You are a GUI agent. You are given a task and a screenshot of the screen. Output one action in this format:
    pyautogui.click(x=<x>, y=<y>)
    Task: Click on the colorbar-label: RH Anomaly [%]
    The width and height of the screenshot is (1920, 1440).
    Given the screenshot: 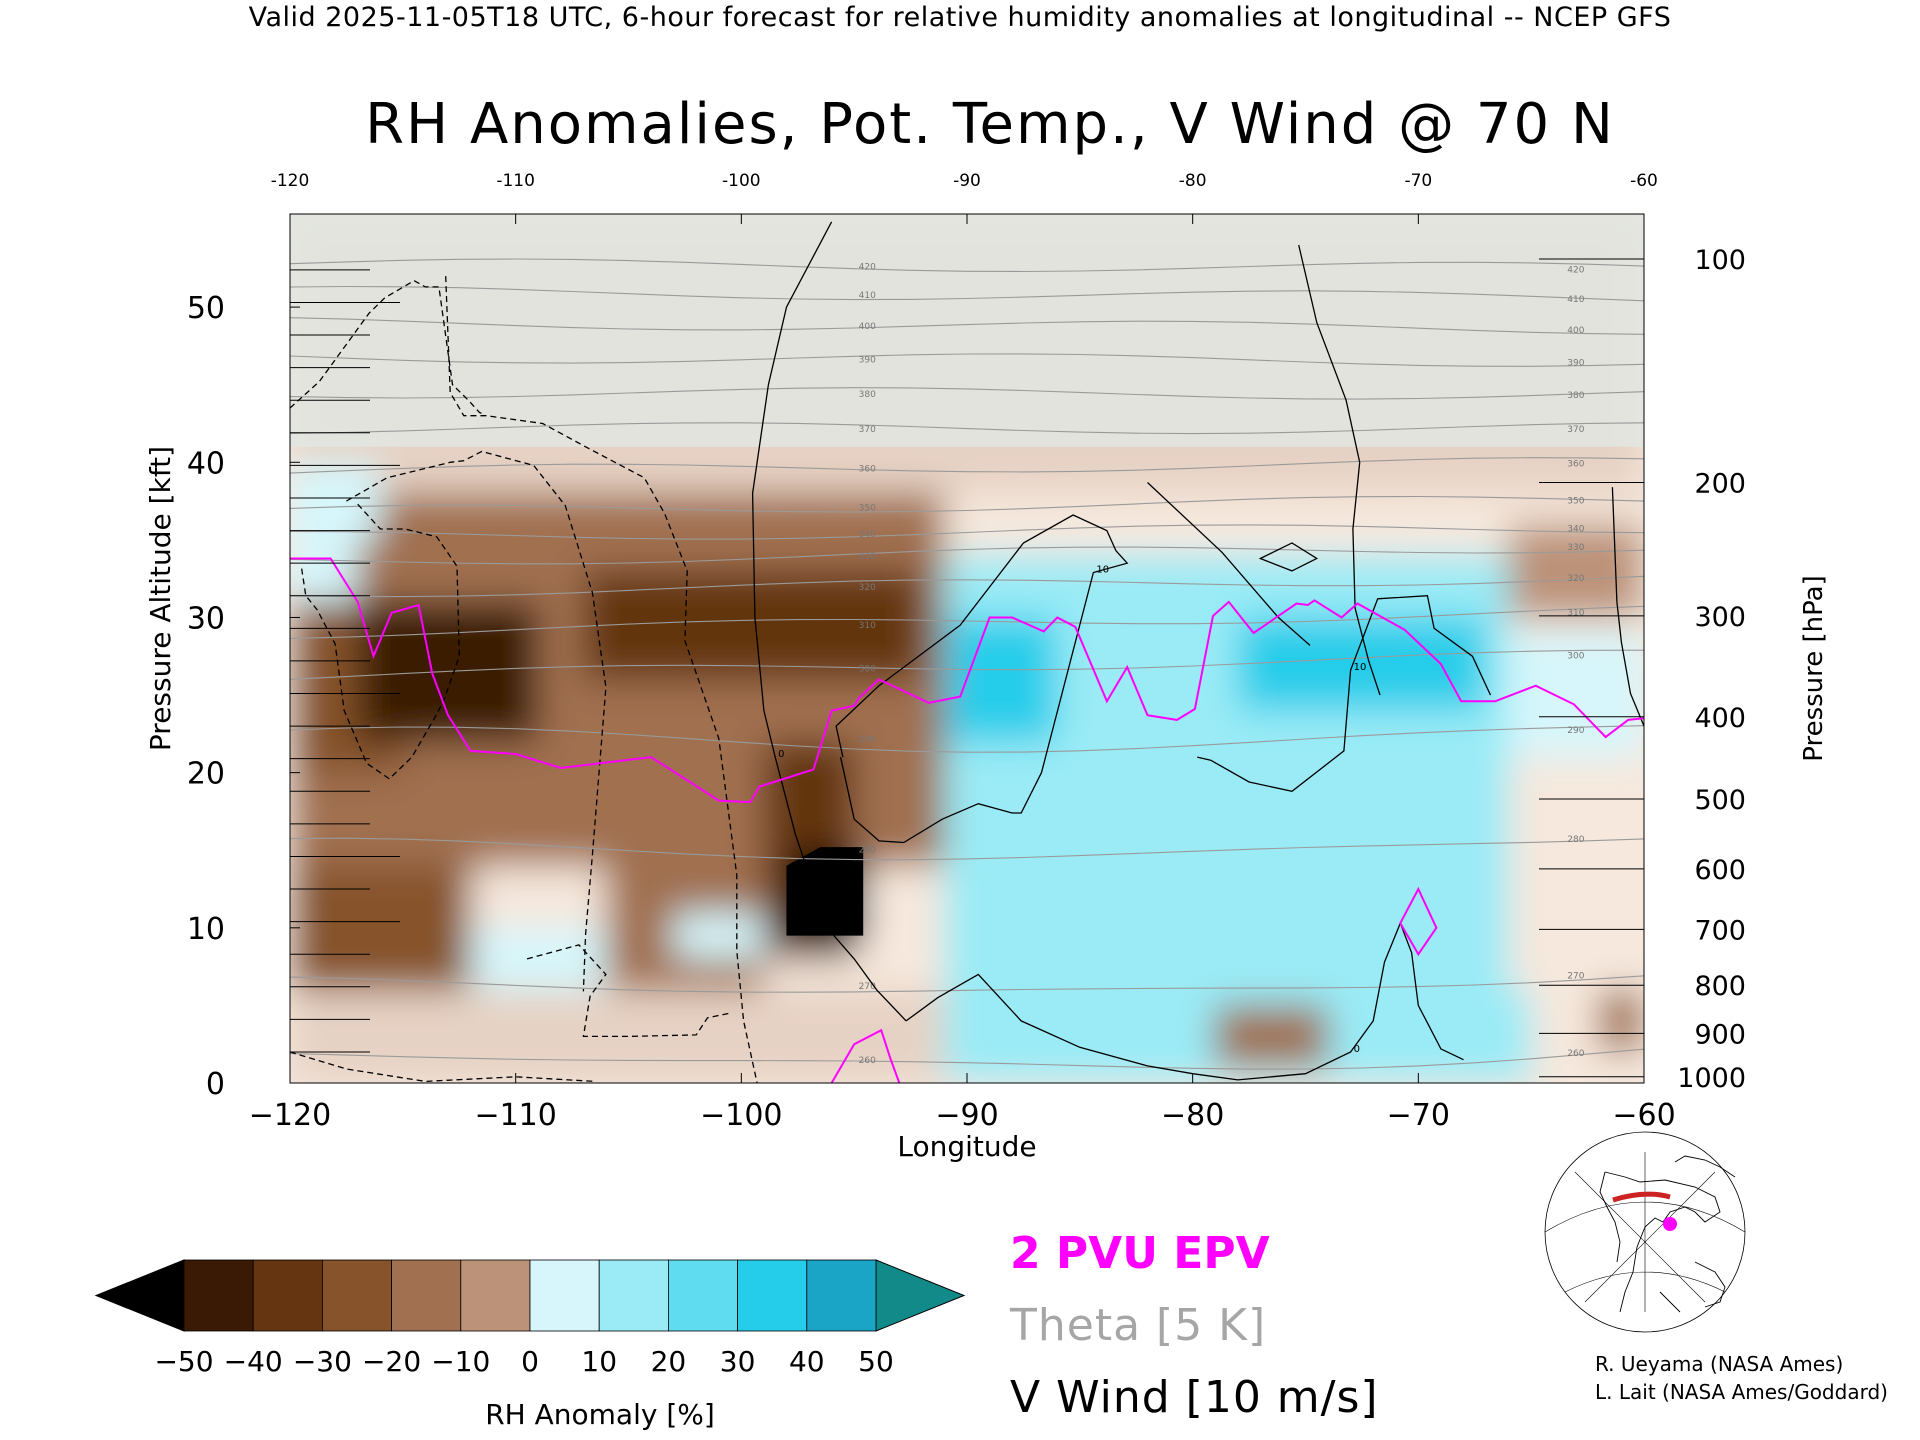 What is the action you would take?
    pyautogui.click(x=600, y=1414)
    